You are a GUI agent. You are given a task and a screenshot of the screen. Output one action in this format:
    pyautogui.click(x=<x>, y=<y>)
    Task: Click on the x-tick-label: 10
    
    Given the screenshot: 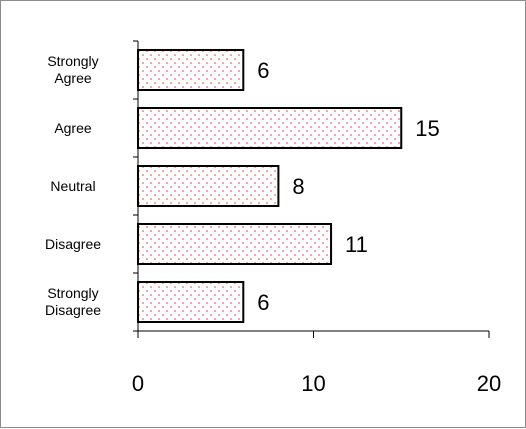 What is the action you would take?
    pyautogui.click(x=313, y=383)
    